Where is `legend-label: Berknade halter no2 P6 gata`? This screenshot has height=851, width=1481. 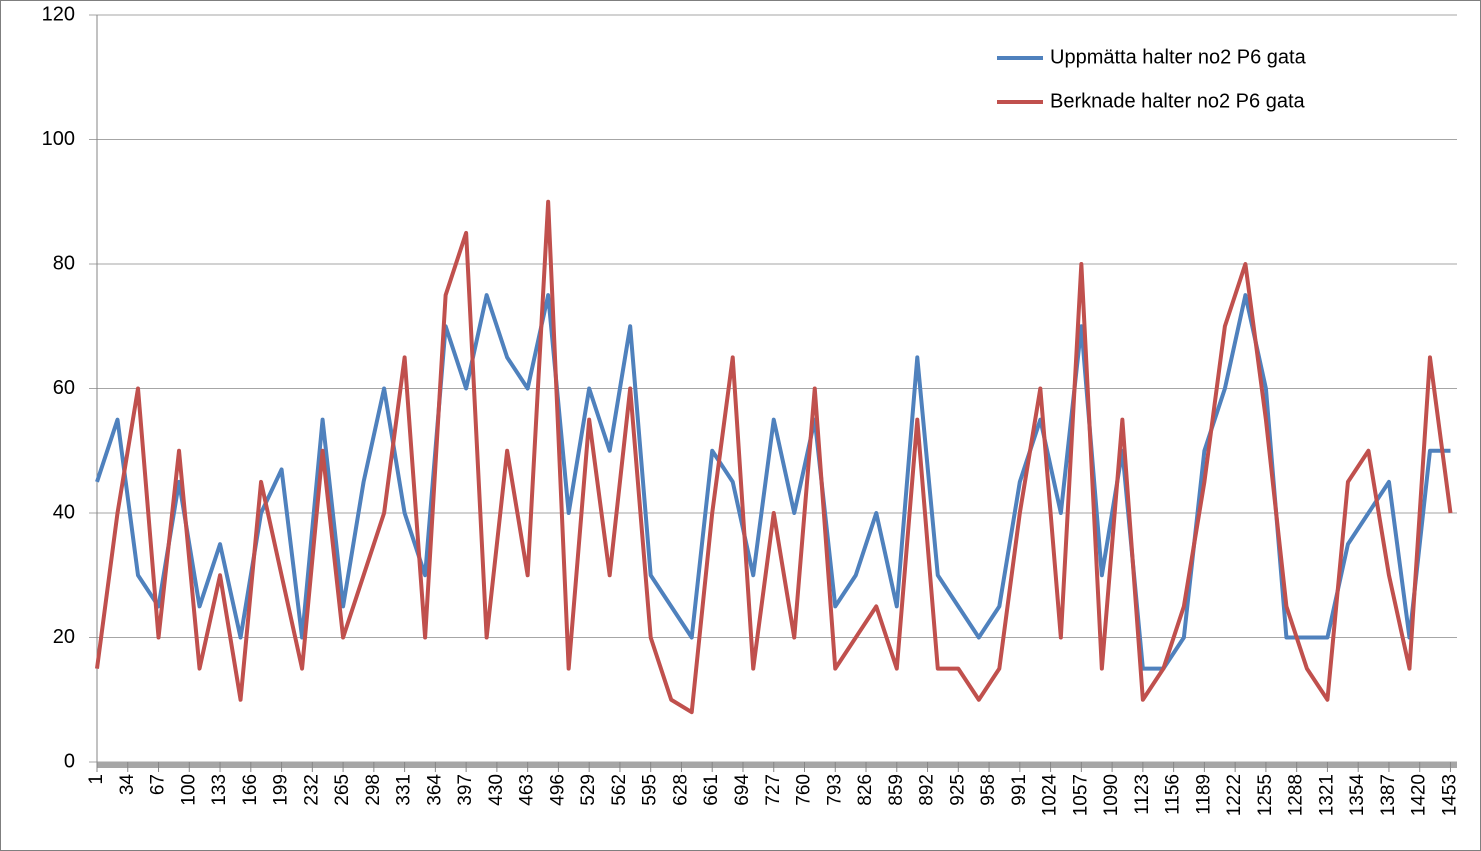 legend-label: Berknade halter no2 P6 gata is located at coordinates (1178, 101).